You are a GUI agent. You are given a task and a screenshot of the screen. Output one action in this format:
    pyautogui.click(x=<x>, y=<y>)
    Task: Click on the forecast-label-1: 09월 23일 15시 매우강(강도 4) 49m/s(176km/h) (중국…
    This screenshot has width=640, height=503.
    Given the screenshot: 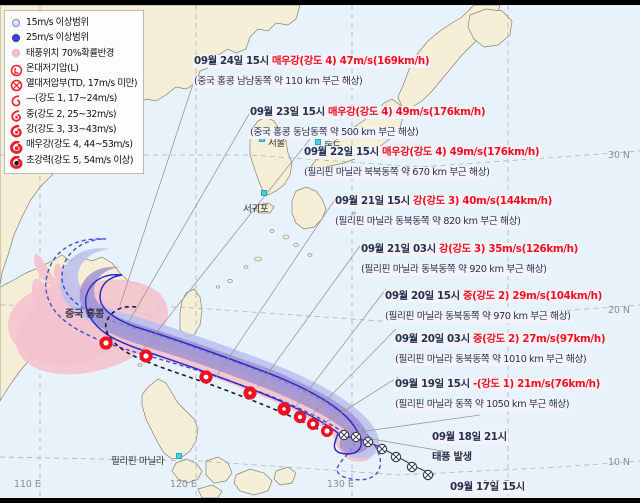 What is the action you would take?
    pyautogui.click(x=368, y=122)
    